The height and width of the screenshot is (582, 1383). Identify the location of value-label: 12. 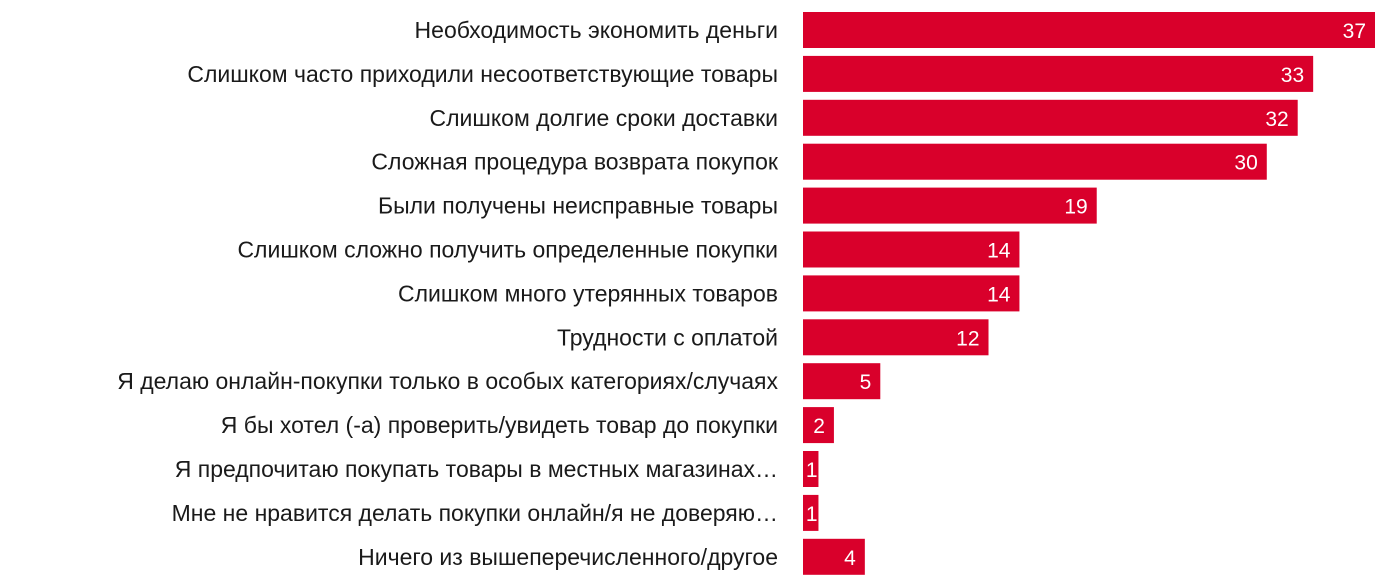
(967, 338).